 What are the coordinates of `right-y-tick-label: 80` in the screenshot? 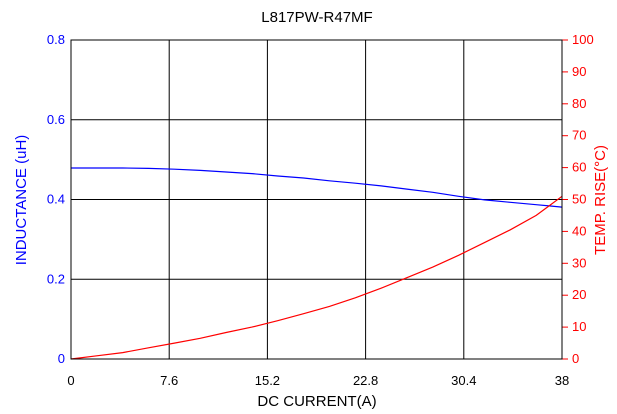 It's located at (579, 103).